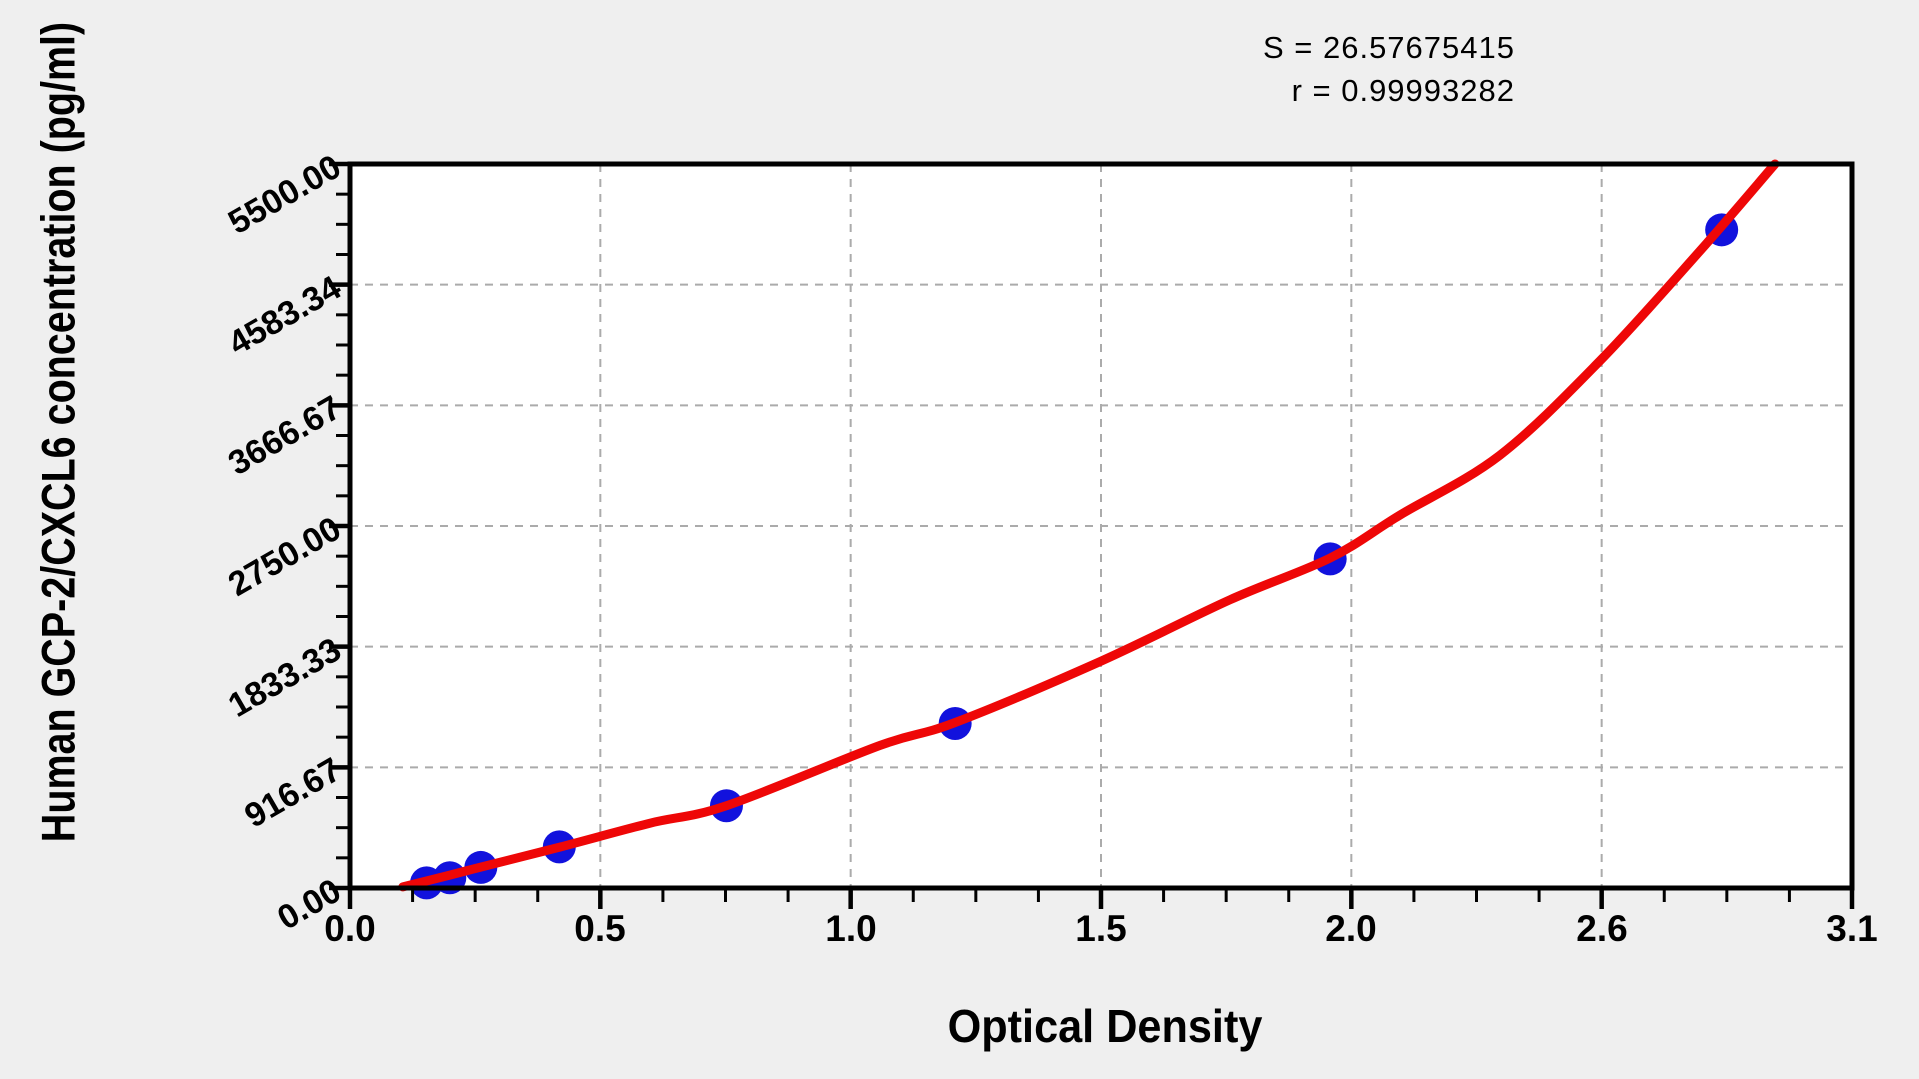 The image size is (1919, 1079). What do you see at coordinates (1101, 928) in the screenshot?
I see `x-tick-label-3: 1.5` at bounding box center [1101, 928].